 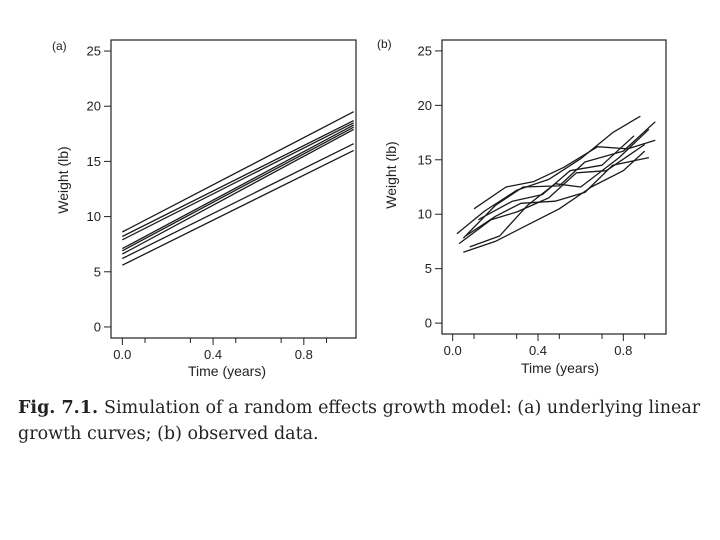 What do you see at coordinates (425, 214) in the screenshot?
I see `panel-b-y-tick-label: 10` at bounding box center [425, 214].